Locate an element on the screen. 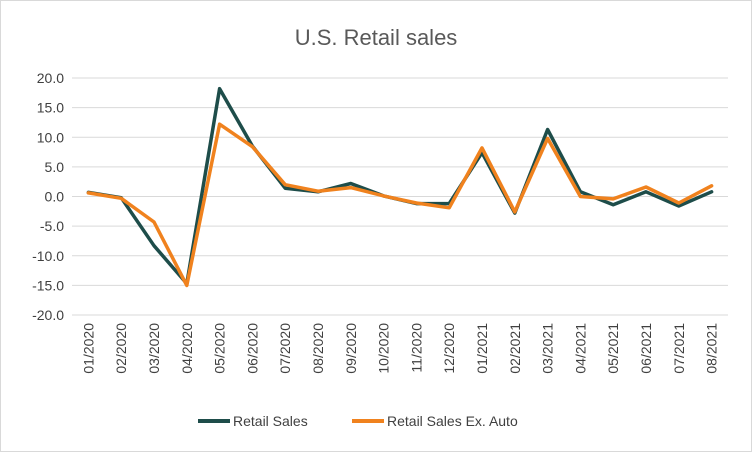  y-tick-label: -20.0 is located at coordinates (48, 315).